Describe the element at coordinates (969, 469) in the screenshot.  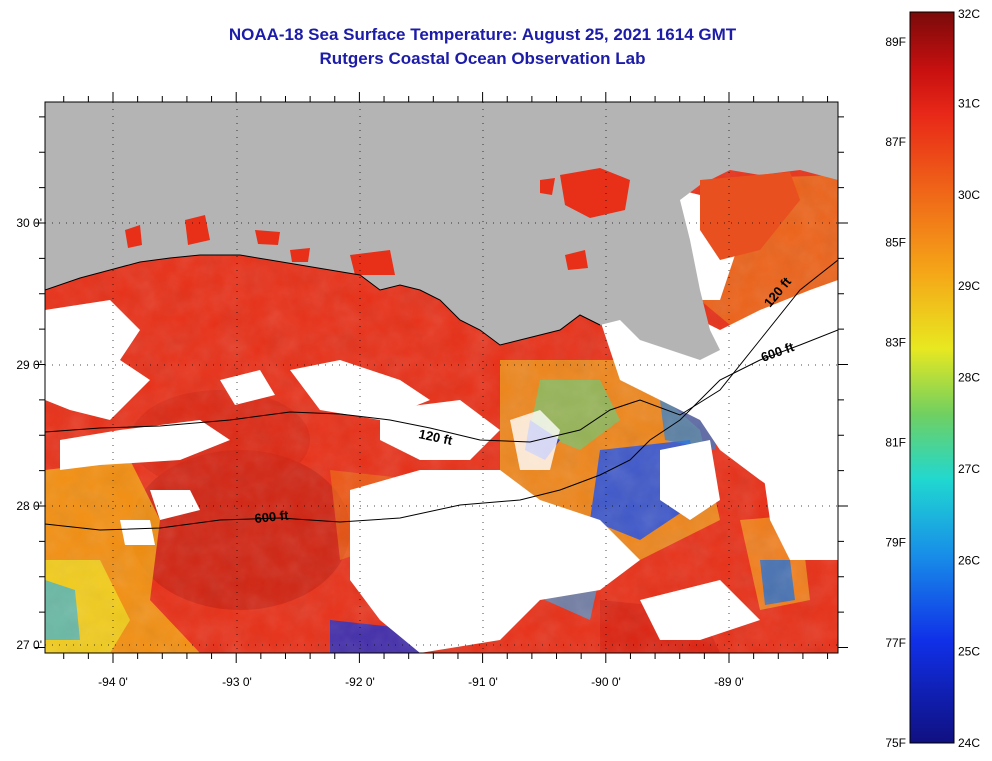
I see `colorbar-celsius-label: 27C` at that location.